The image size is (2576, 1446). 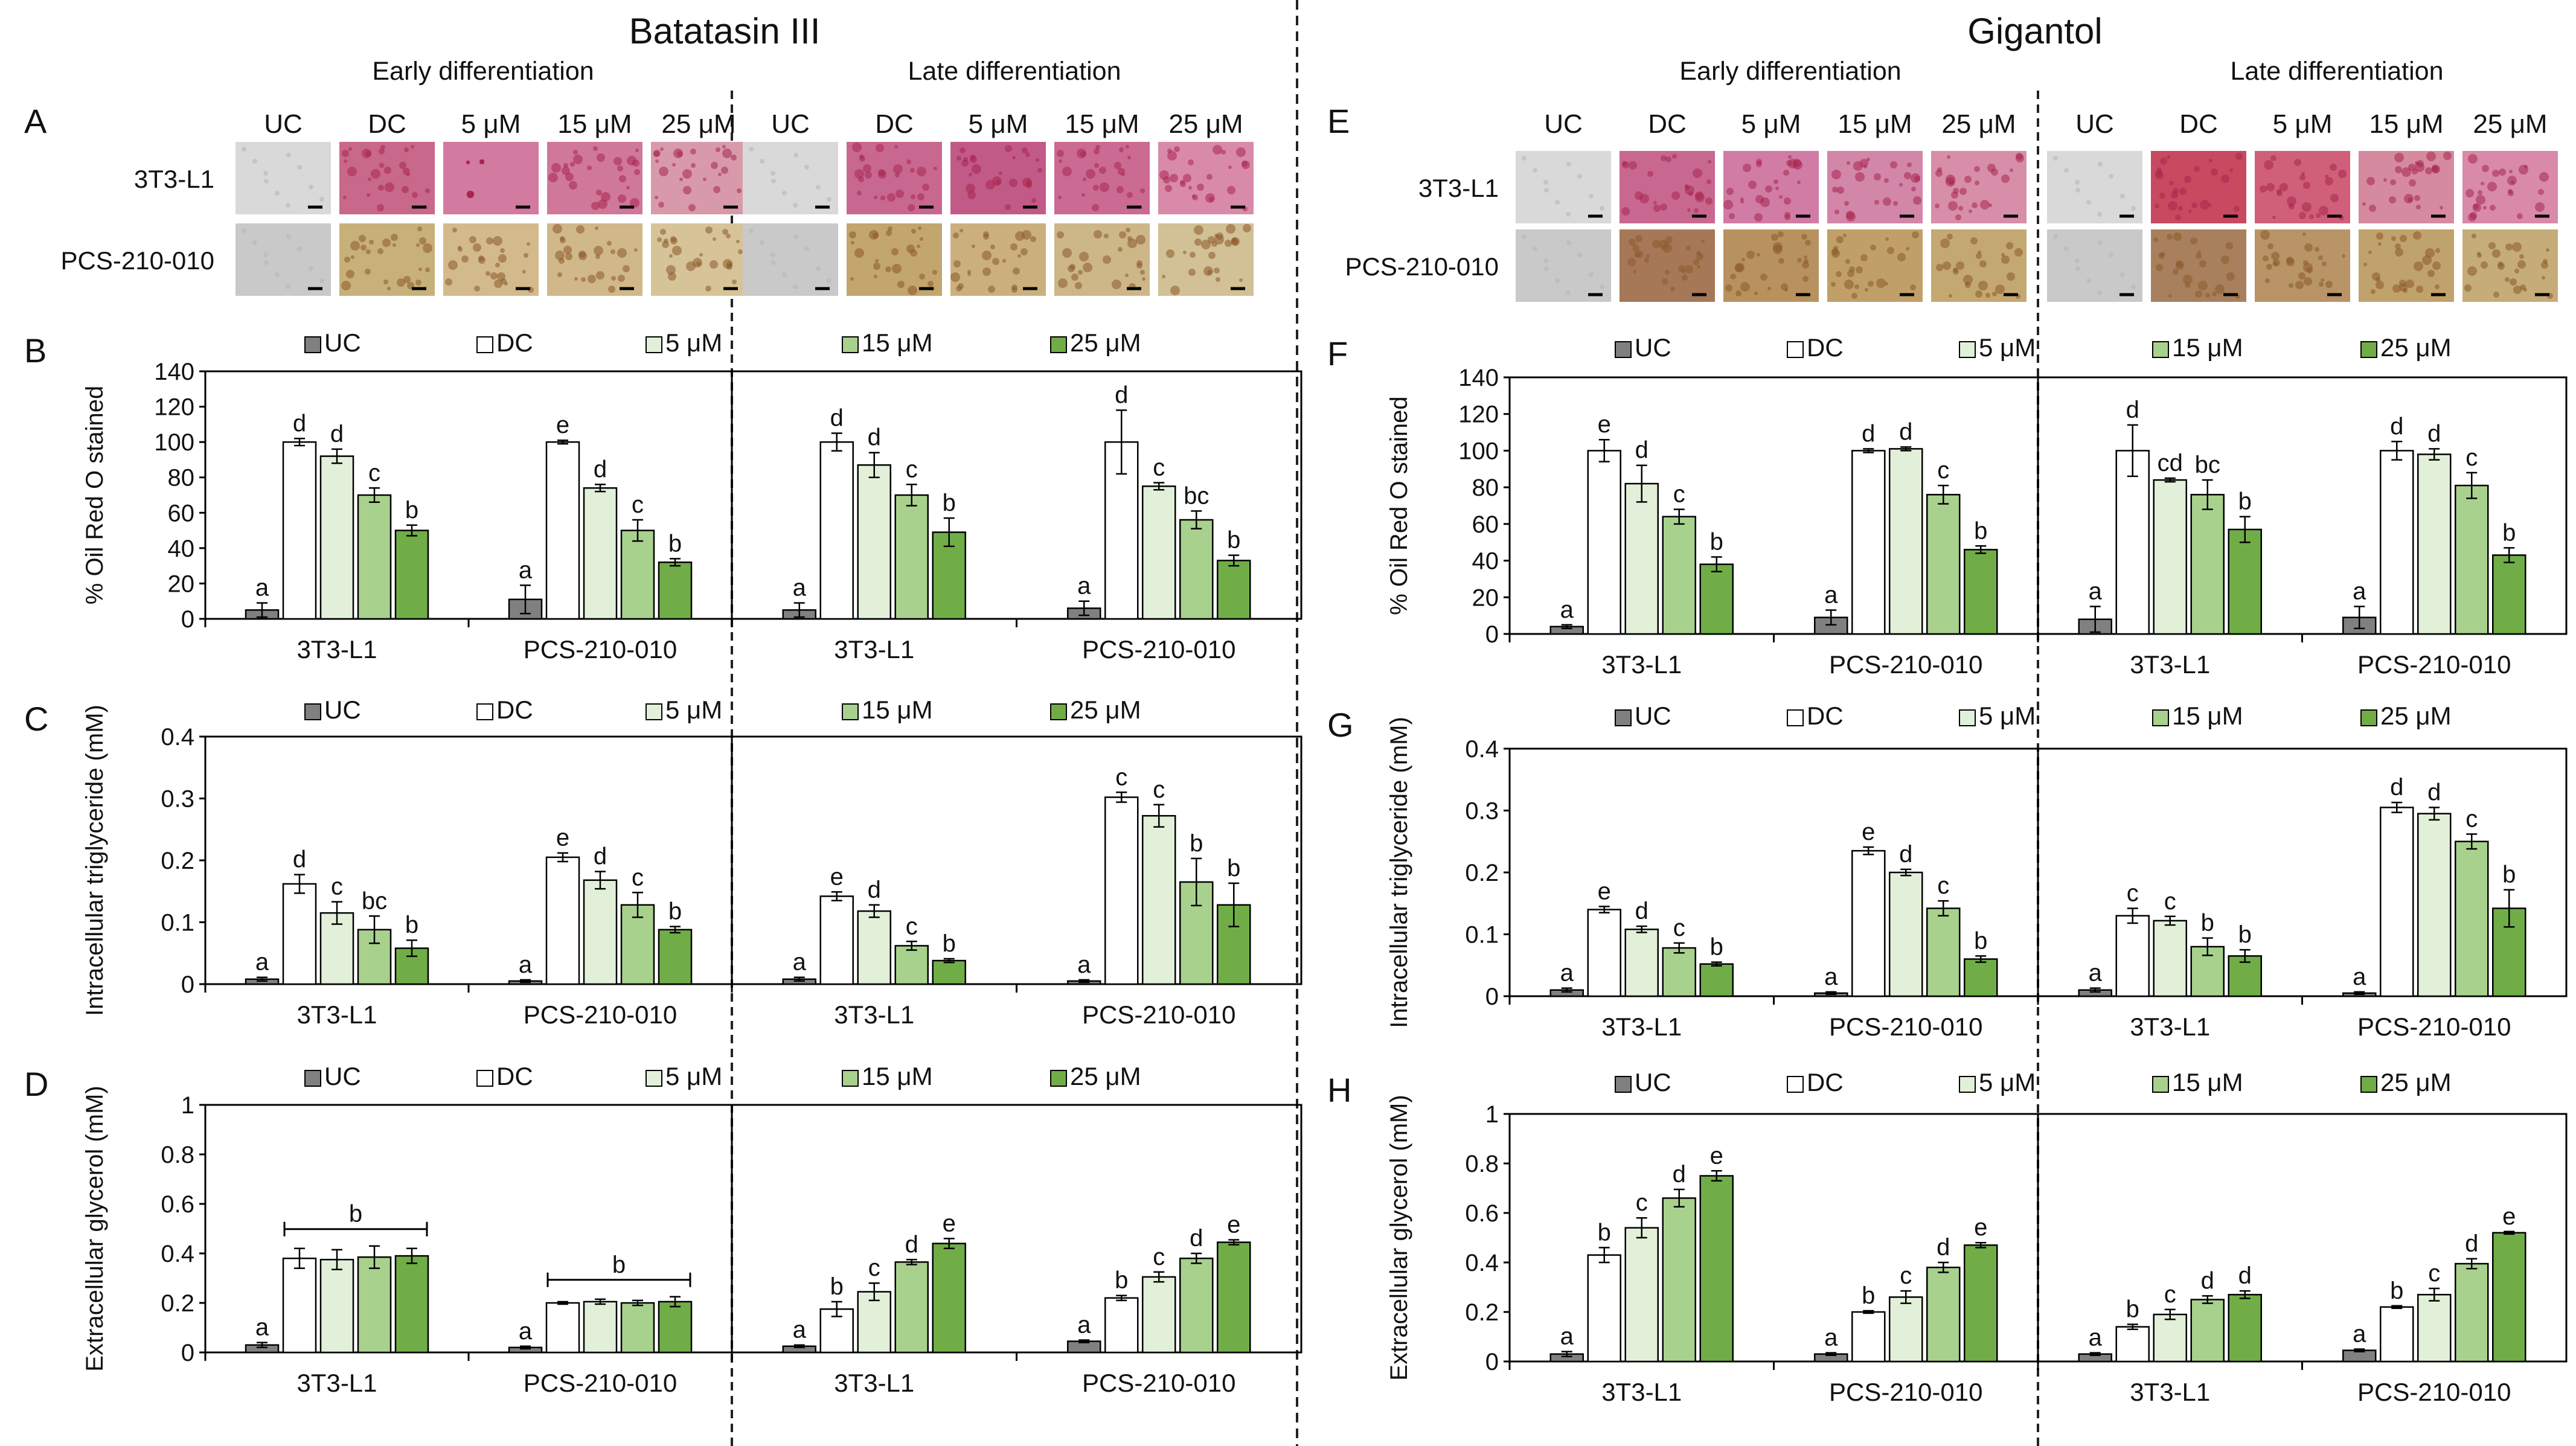 What do you see at coordinates (491, 124) in the screenshot?
I see `image-column-label: 5 μM` at bounding box center [491, 124].